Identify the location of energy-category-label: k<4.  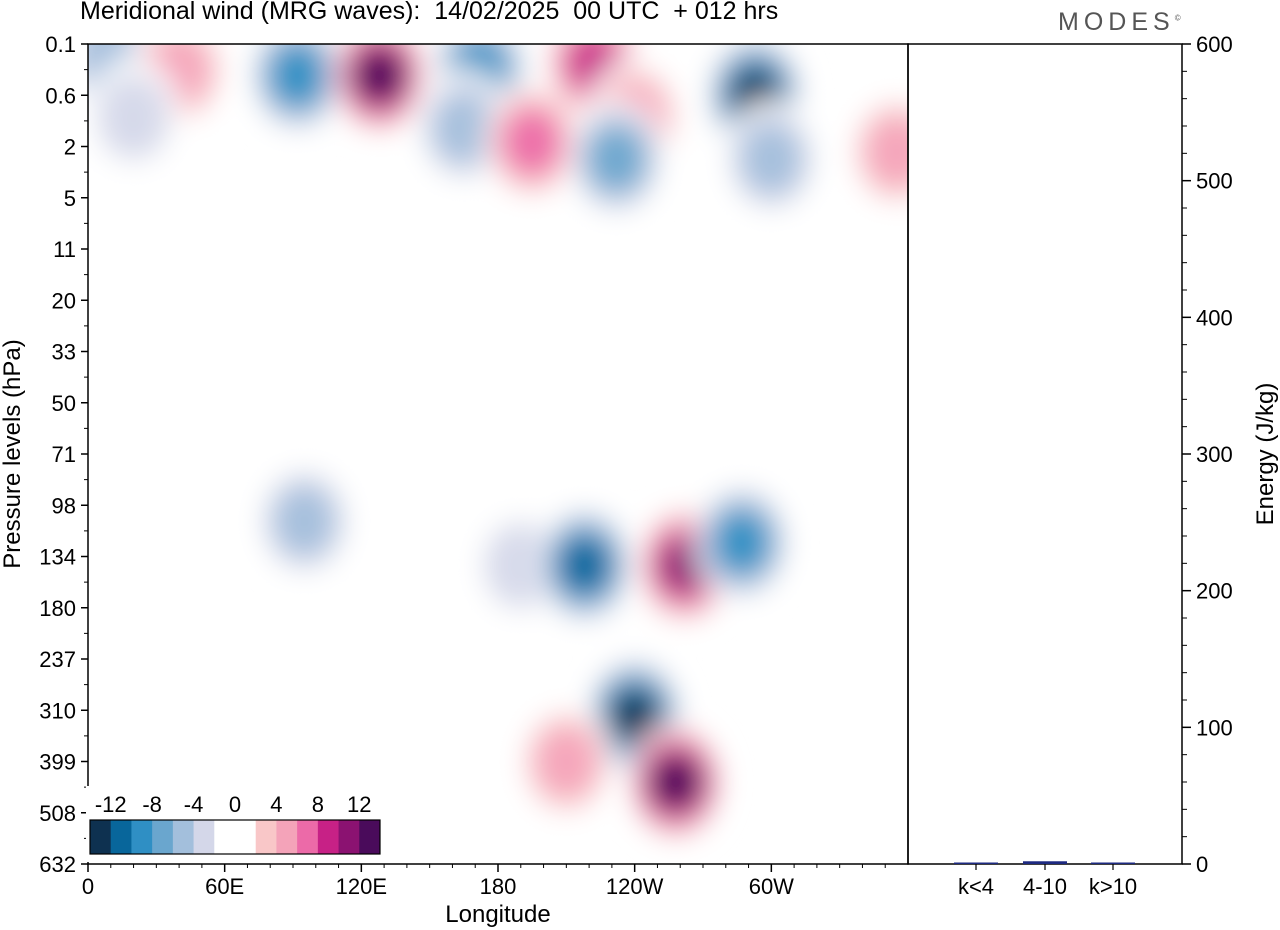
(976, 886).